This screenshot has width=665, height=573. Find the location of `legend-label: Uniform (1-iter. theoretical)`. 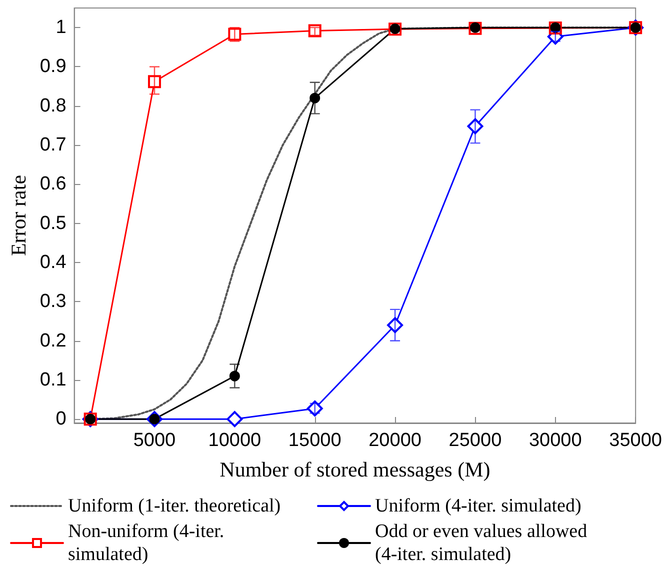

legend-label: Uniform (1-iter. theoretical) is located at coordinates (174, 506).